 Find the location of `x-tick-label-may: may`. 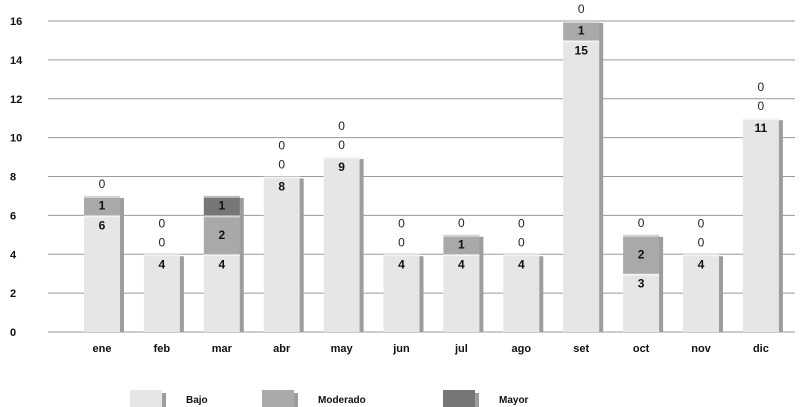

x-tick-label-may: may is located at coordinates (342, 349).